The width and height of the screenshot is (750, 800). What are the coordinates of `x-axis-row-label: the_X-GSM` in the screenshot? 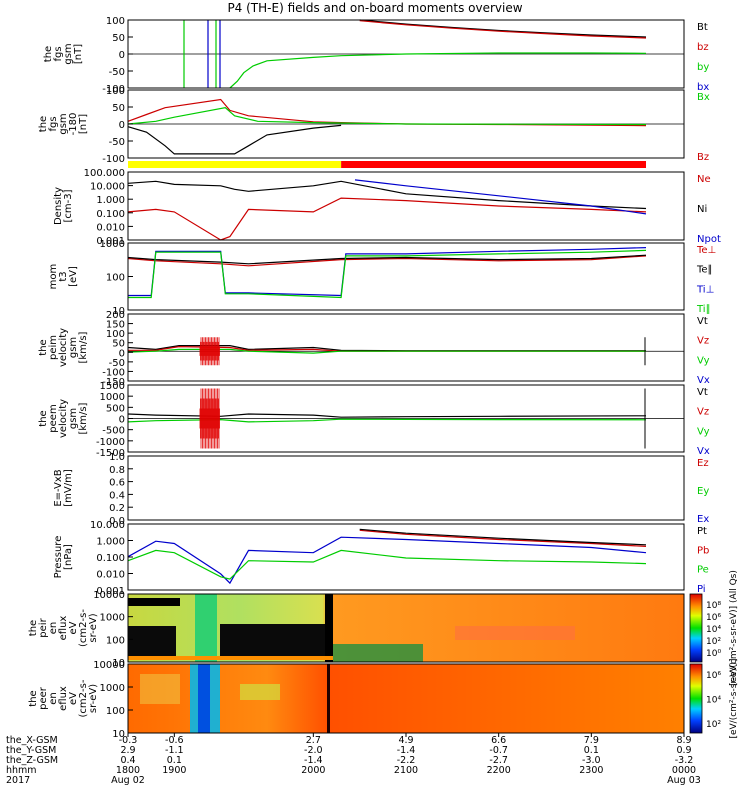 It's located at (32, 740).